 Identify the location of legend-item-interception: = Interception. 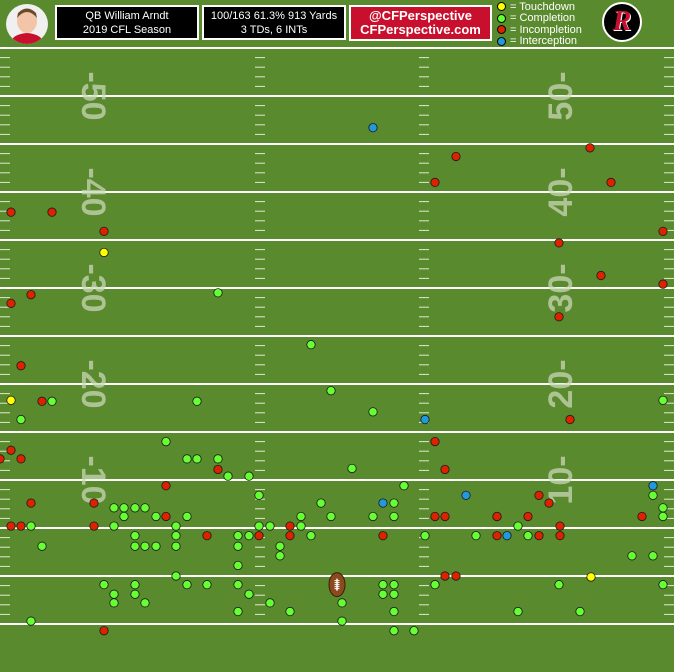
(539, 41).